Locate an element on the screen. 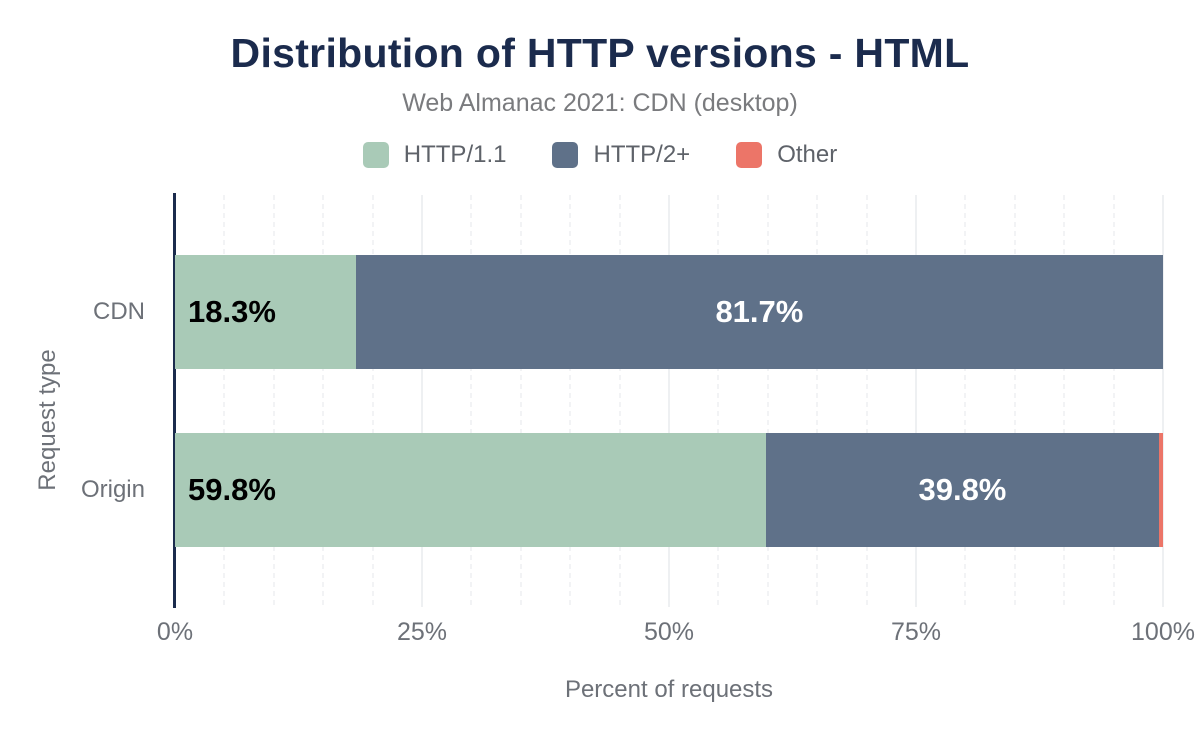  category-label-origin: Origin is located at coordinates (112, 489).